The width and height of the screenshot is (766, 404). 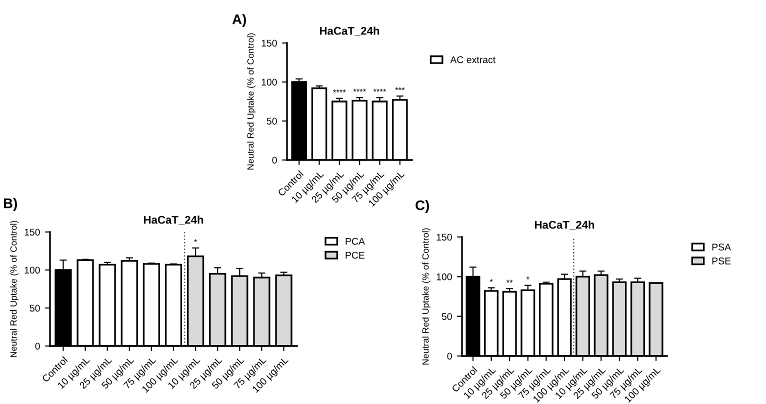 What do you see at coordinates (239, 20) in the screenshot?
I see `text: A)` at bounding box center [239, 20].